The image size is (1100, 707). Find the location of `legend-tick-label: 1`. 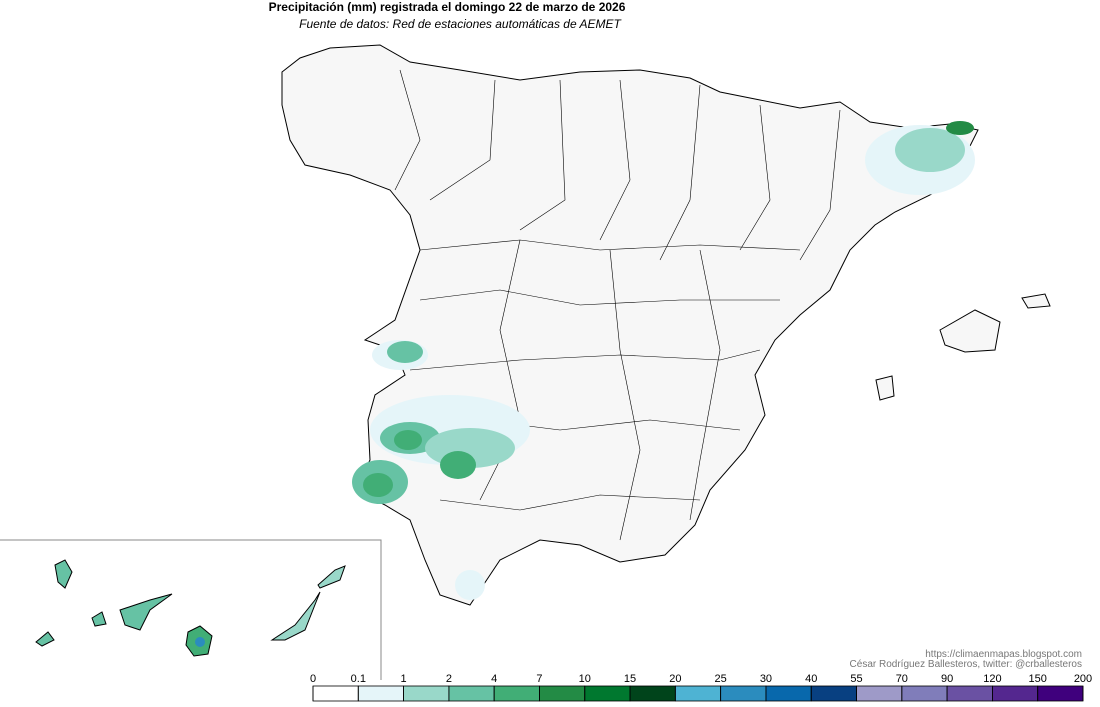

legend-tick-label: 1 is located at coordinates (404, 679).